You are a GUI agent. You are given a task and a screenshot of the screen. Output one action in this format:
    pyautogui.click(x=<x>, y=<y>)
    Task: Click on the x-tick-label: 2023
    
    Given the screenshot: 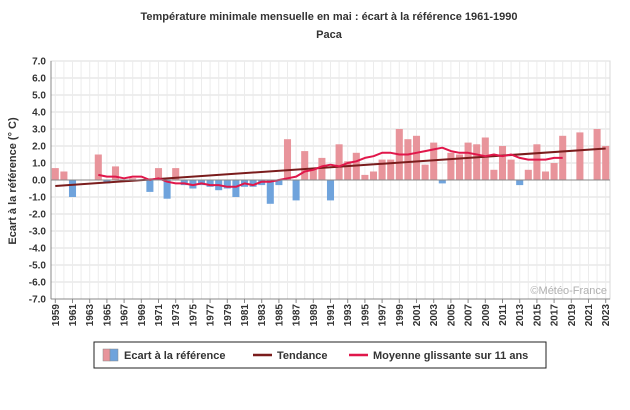 What is the action you would take?
    pyautogui.click(x=606, y=315)
    